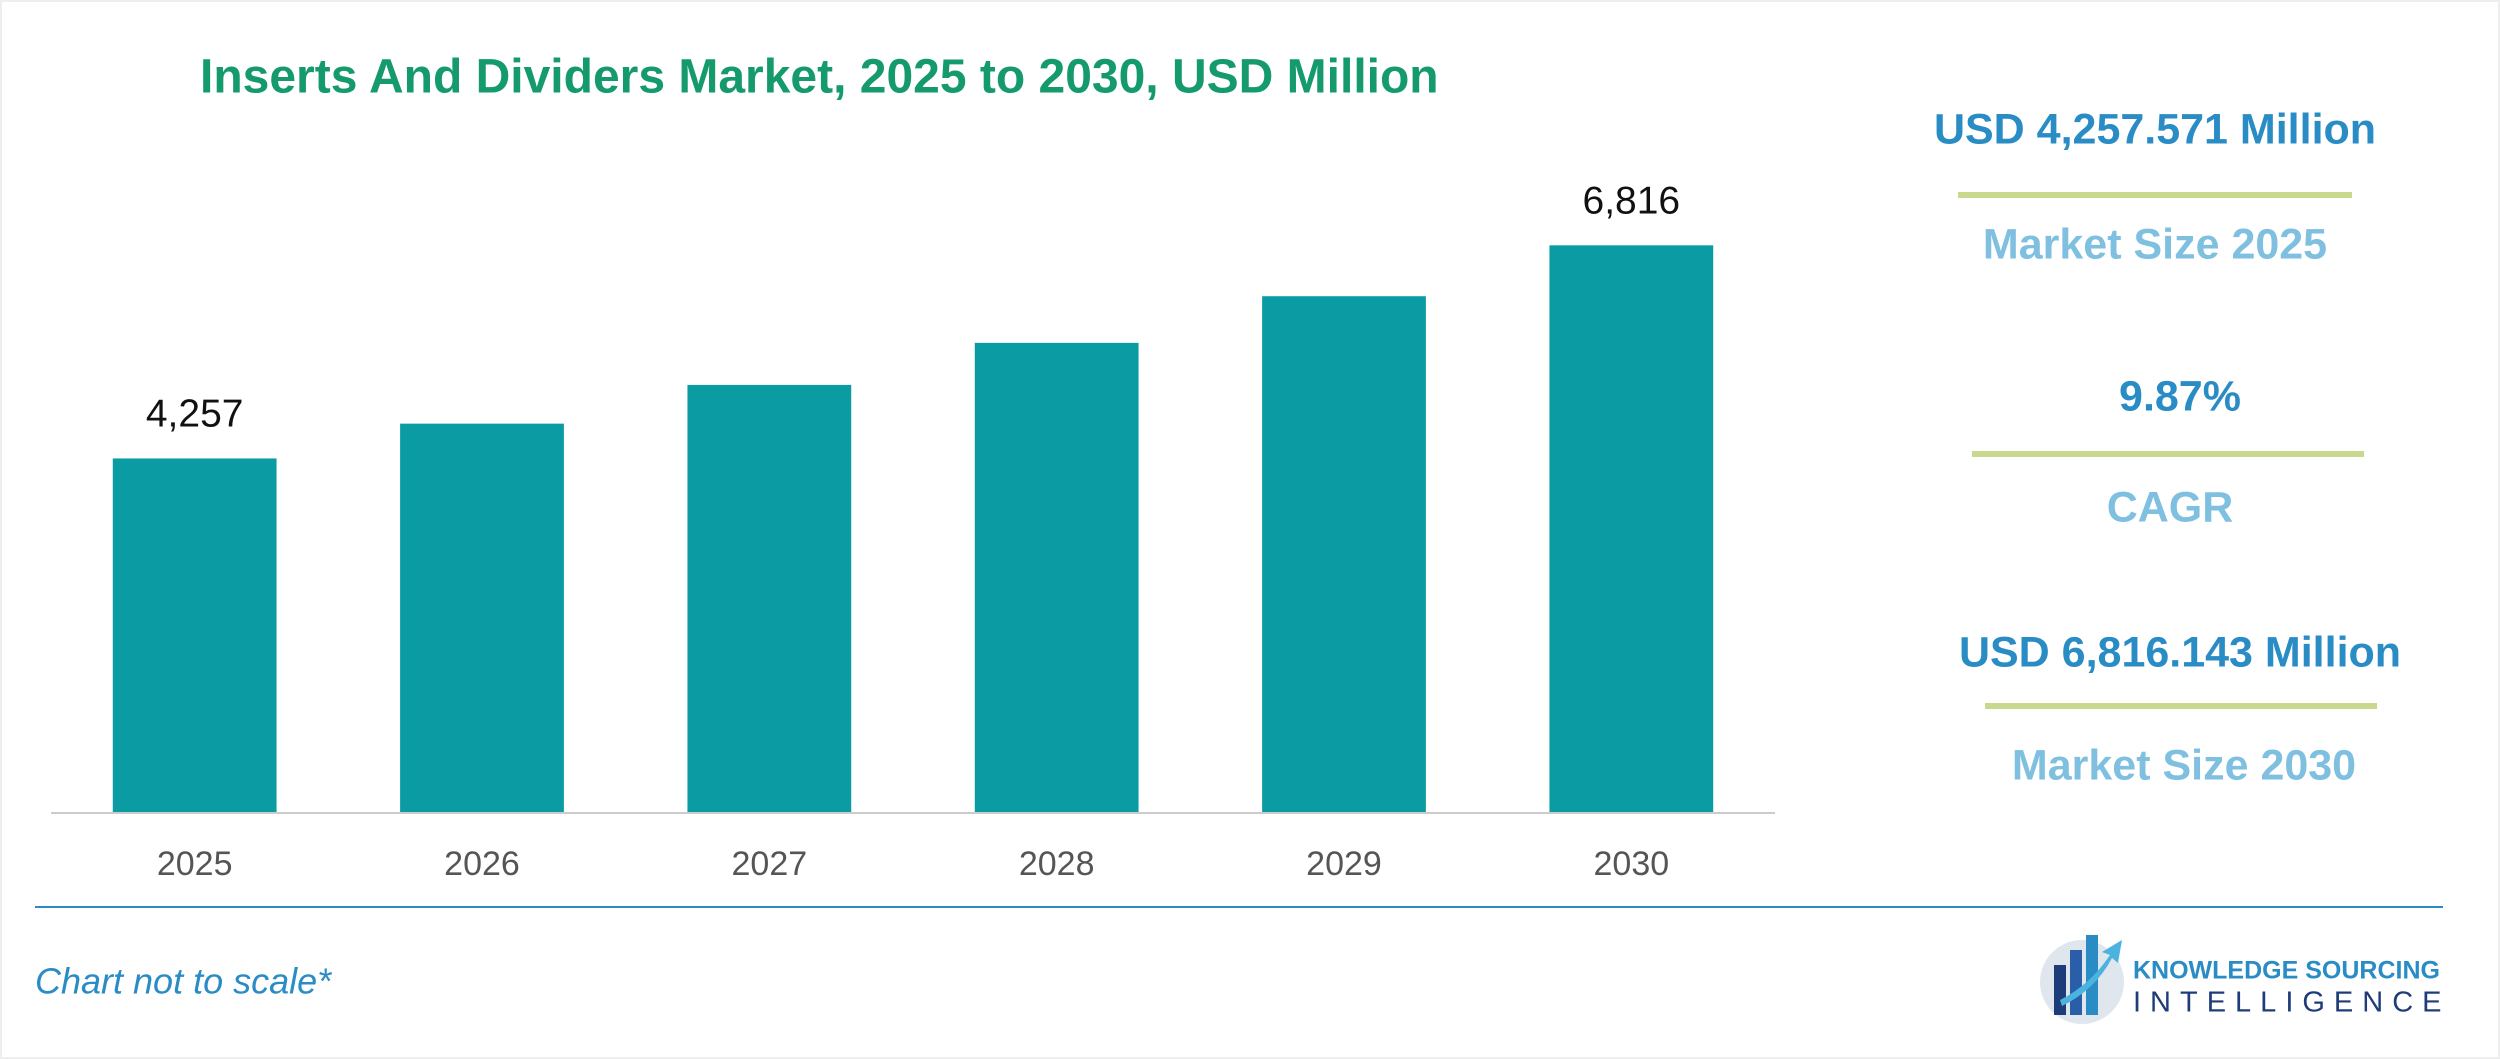  What do you see at coordinates (2180, 652) in the screenshot?
I see `stat-value: USD 6,816.143 Million` at bounding box center [2180, 652].